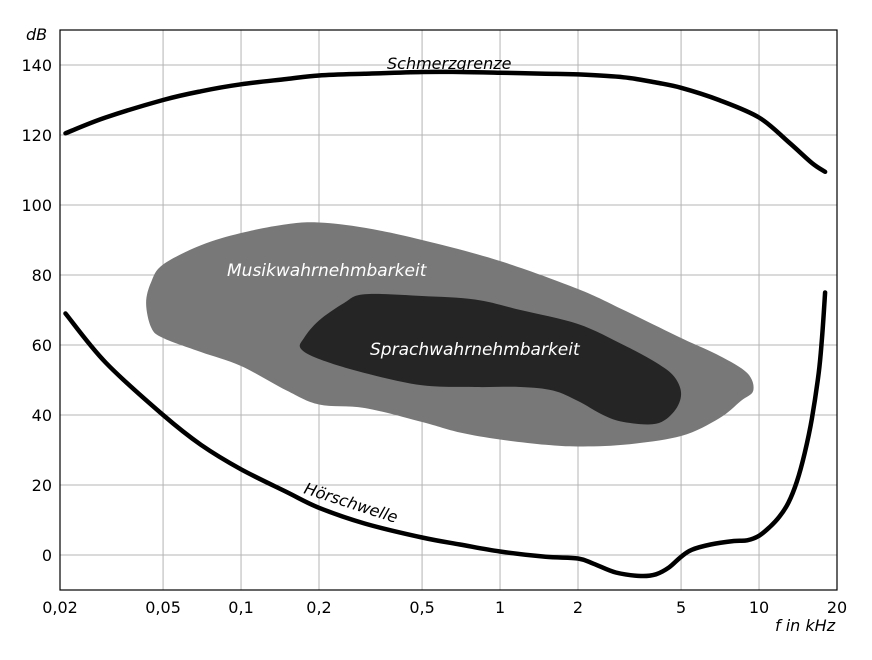  I want to click on y-tick-label: 140, so click(36, 65).